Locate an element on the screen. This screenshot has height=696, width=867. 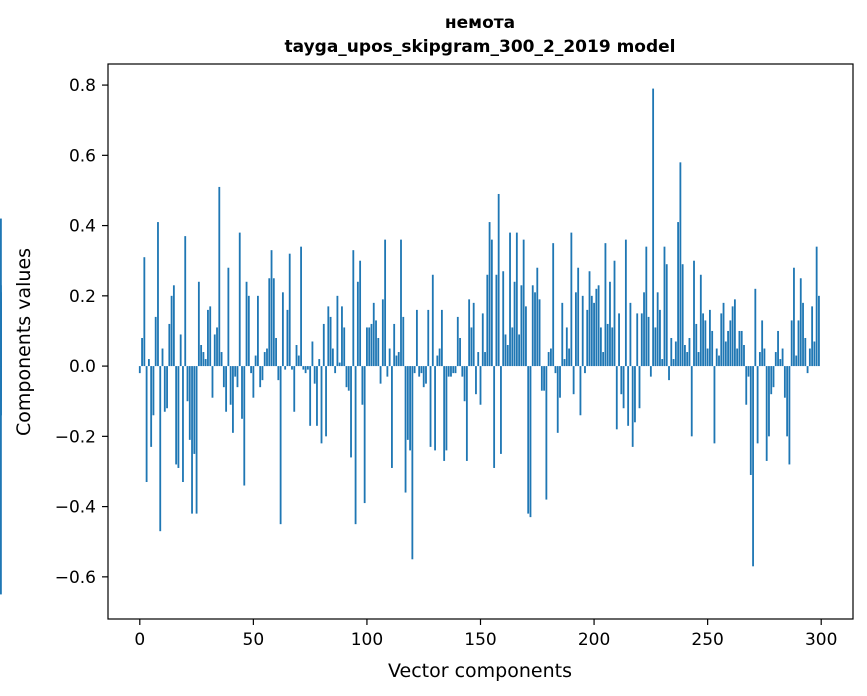
y-tick-label: 0.2 is located at coordinates (82, 297).